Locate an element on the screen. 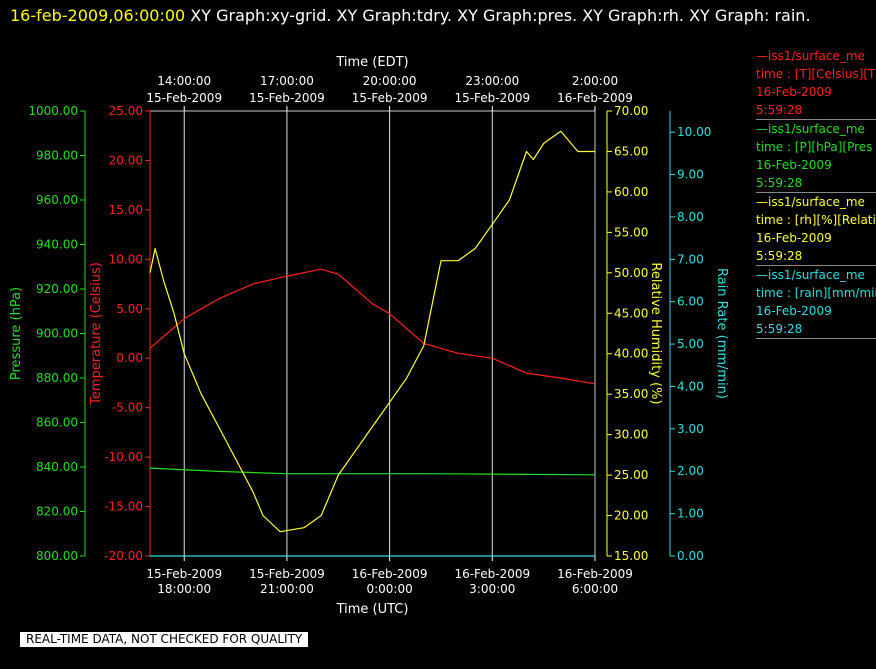 This screenshot has height=669, width=876. y-tick-label-tdry: 25.00 is located at coordinates (126, 111).